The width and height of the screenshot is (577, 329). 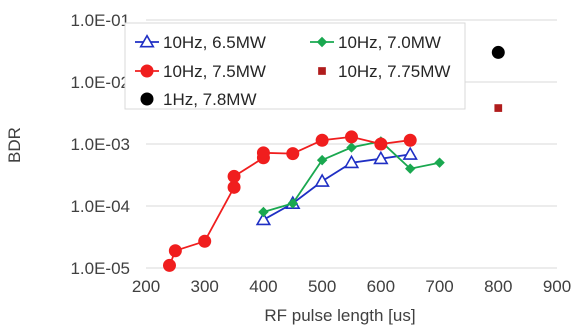 I want to click on y-tick-label: 1.0E-01, so click(x=100, y=20).